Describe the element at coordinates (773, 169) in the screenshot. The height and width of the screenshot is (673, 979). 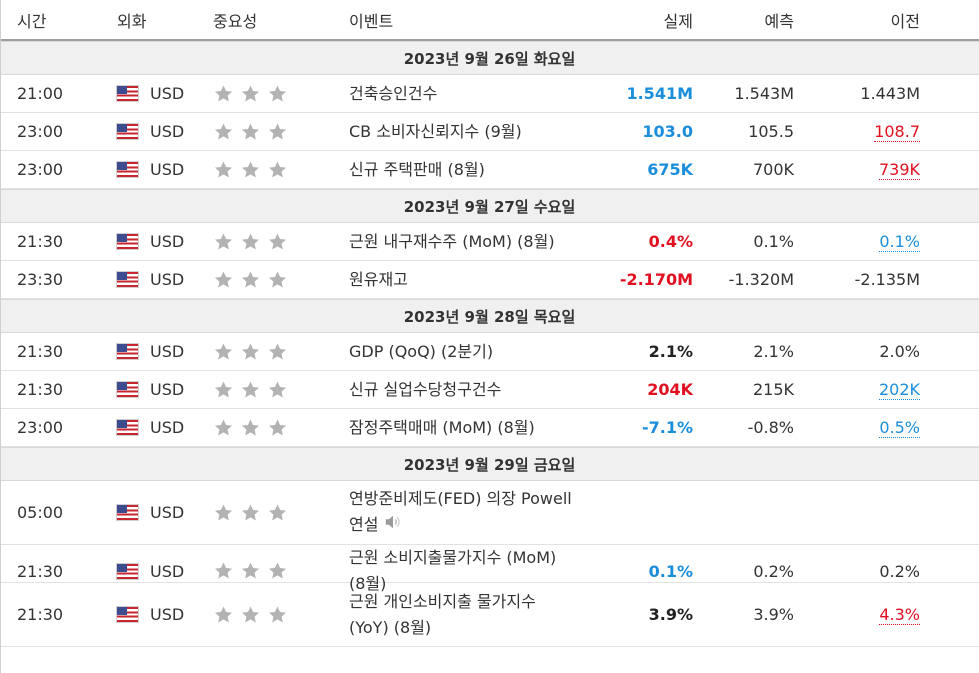
I see `forecast-value: 700K` at that location.